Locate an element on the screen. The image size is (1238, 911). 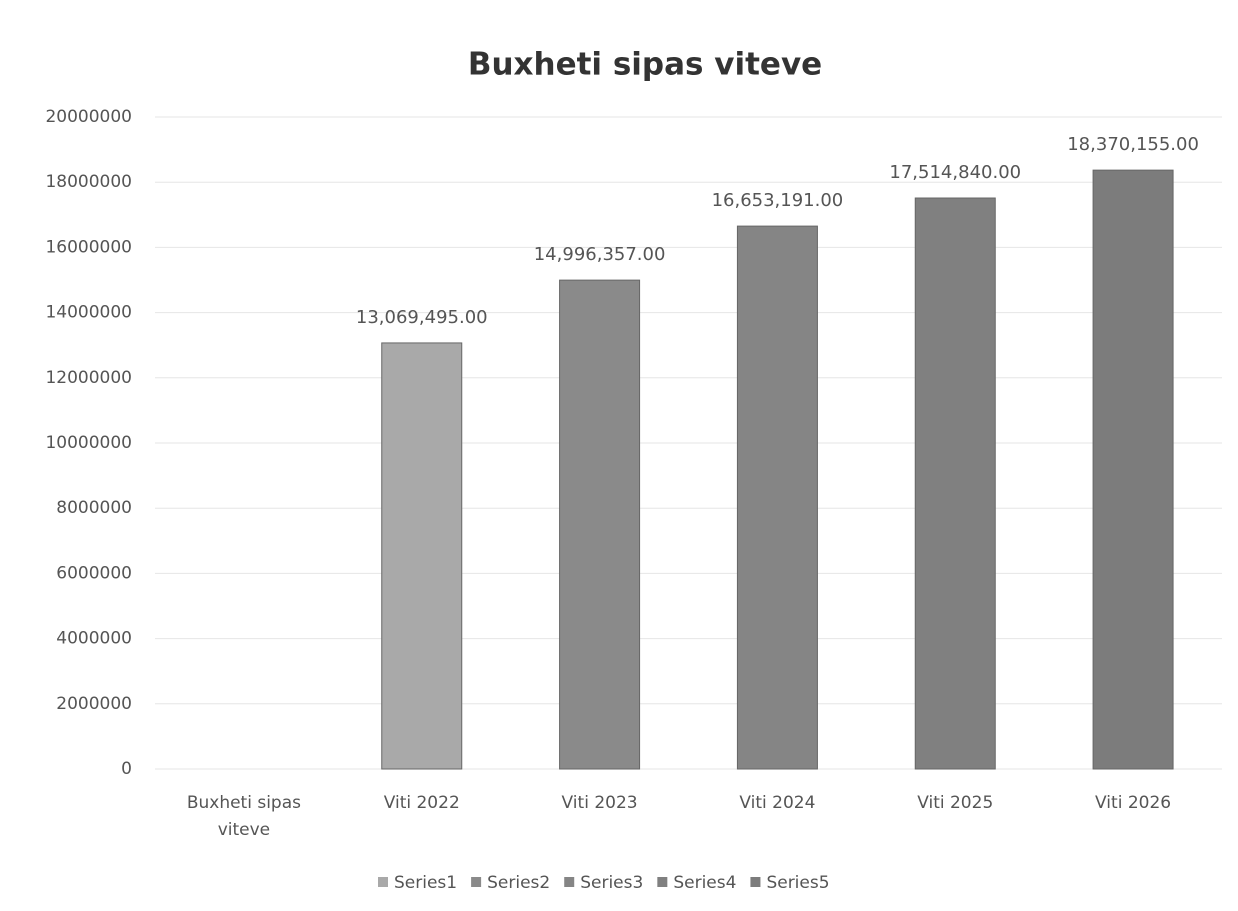
x-tick-label: Buxheti sipas viteve is located at coordinates (244, 816).